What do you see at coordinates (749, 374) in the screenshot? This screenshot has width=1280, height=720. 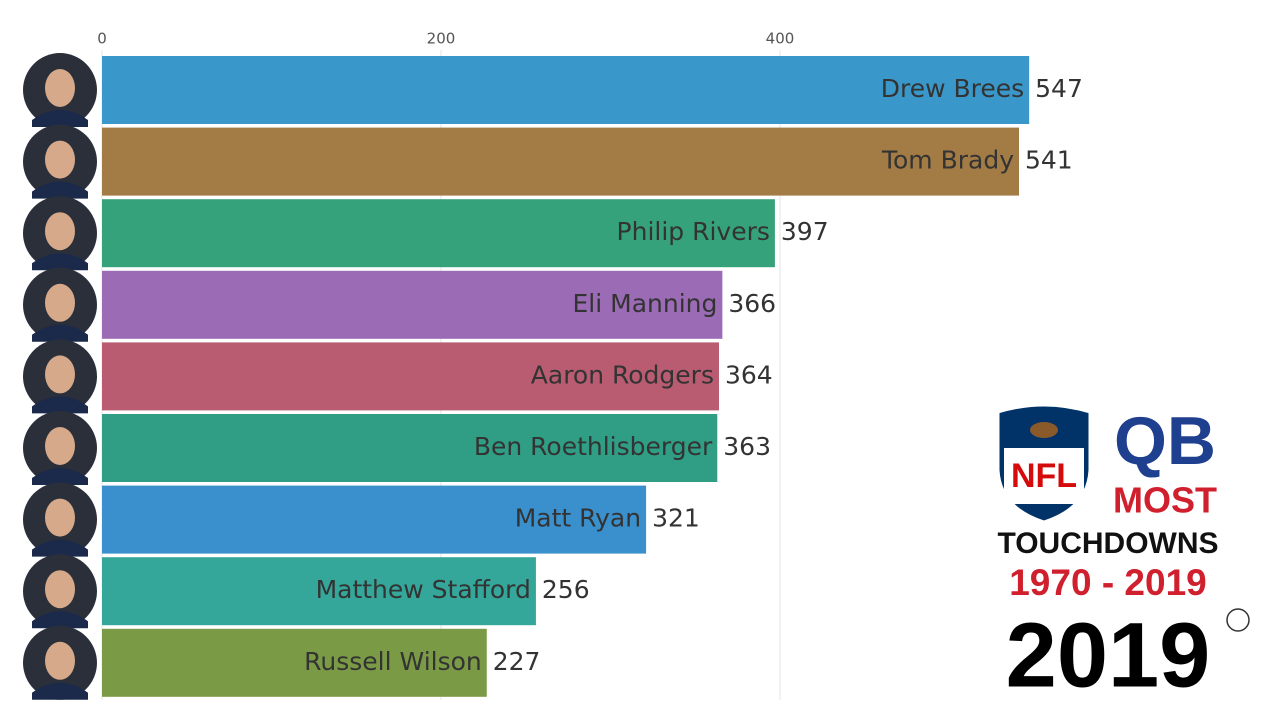 I see `value-label: 364` at bounding box center [749, 374].